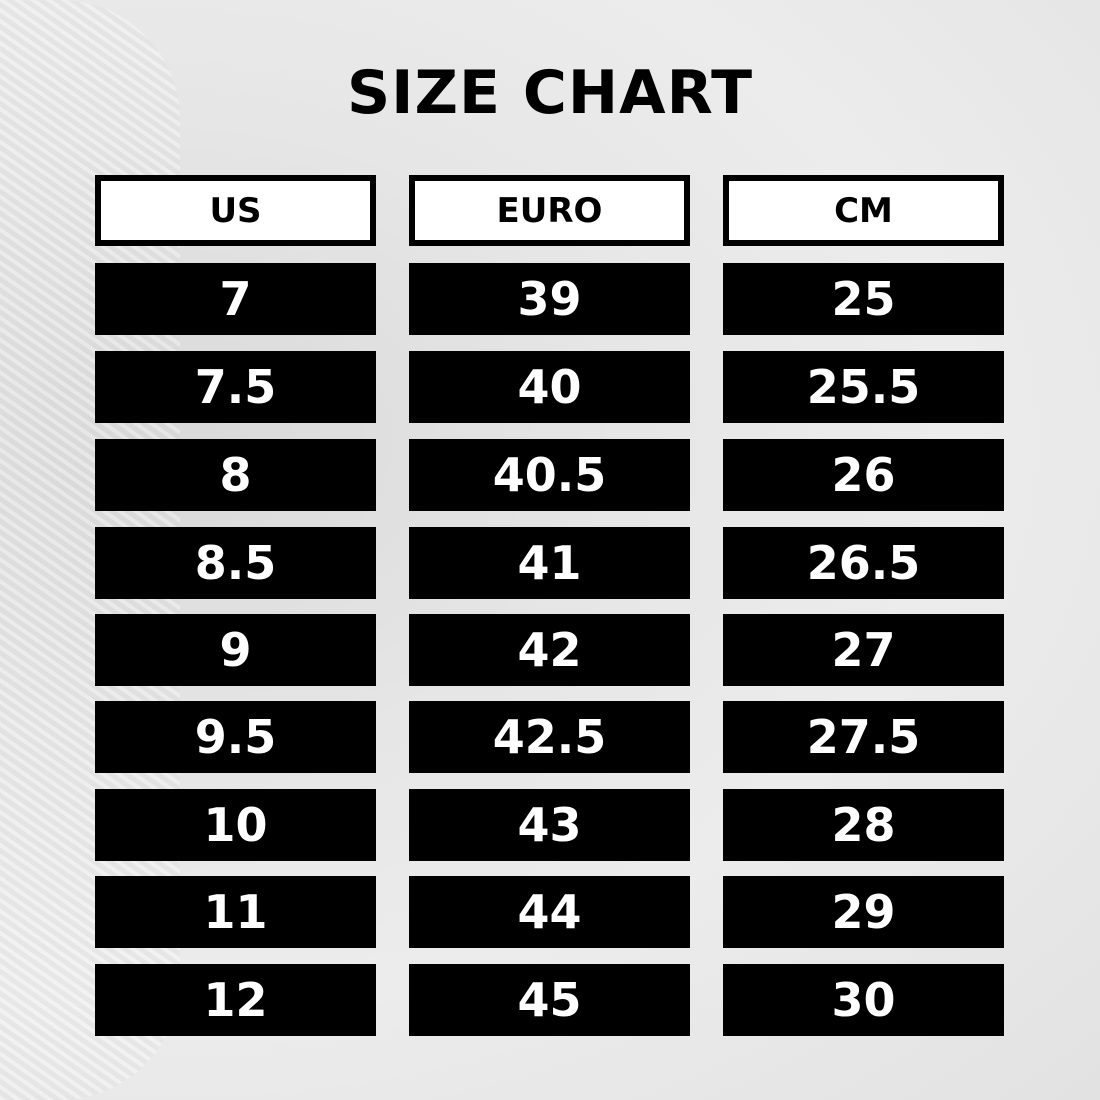  I want to click on size-cell: 25, so click(863, 299).